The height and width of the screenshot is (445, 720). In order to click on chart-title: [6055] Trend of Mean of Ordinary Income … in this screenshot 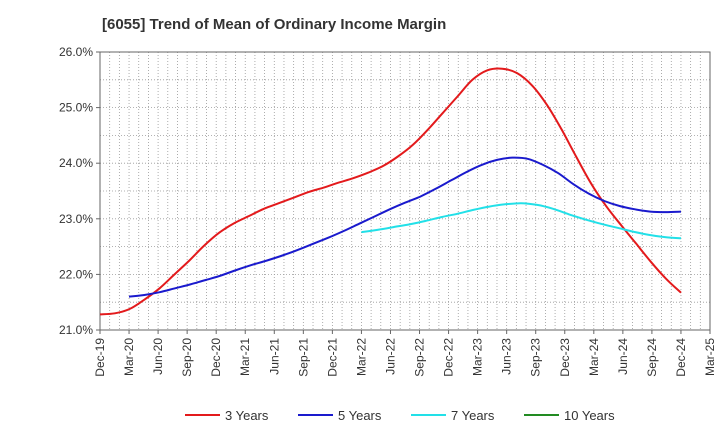, I will do `click(274, 24)`.